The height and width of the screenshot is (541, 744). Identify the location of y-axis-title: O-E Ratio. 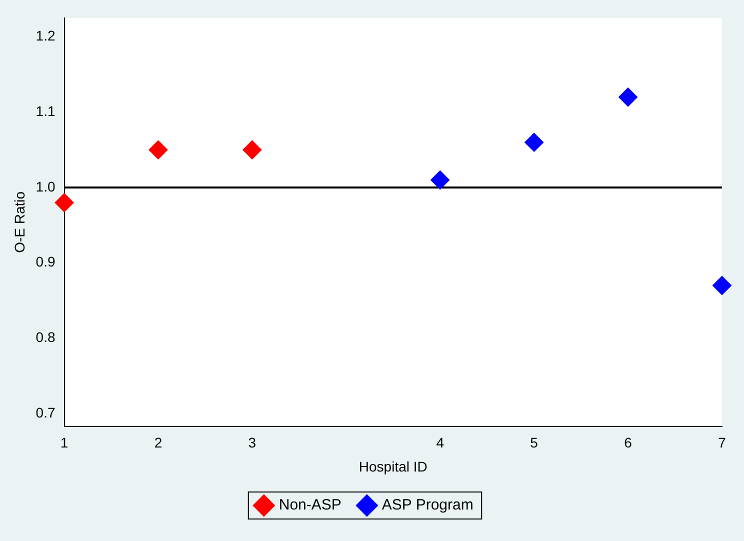
(19, 222).